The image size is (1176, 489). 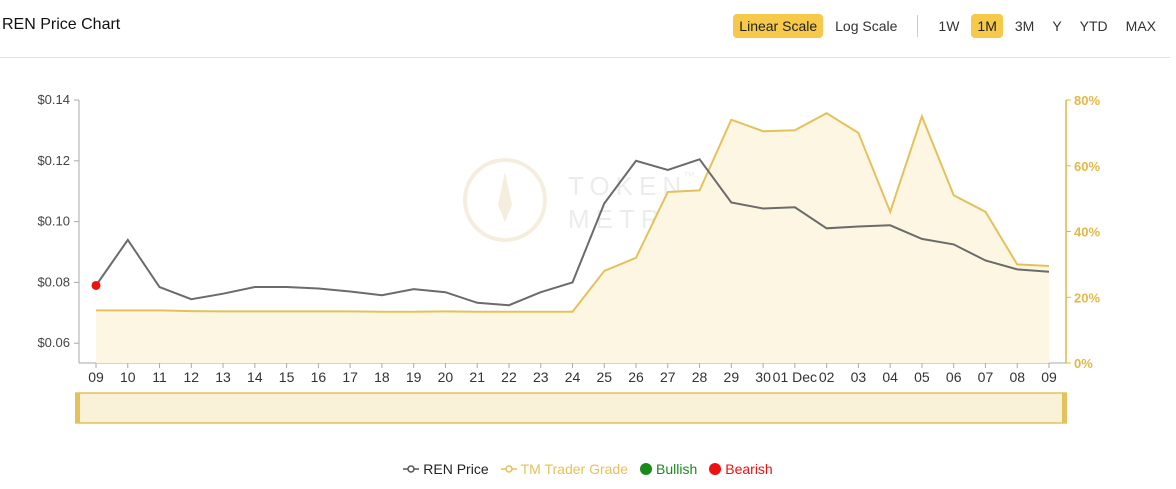 What do you see at coordinates (159, 377) in the screenshot?
I see `x-tick-label: 11` at bounding box center [159, 377].